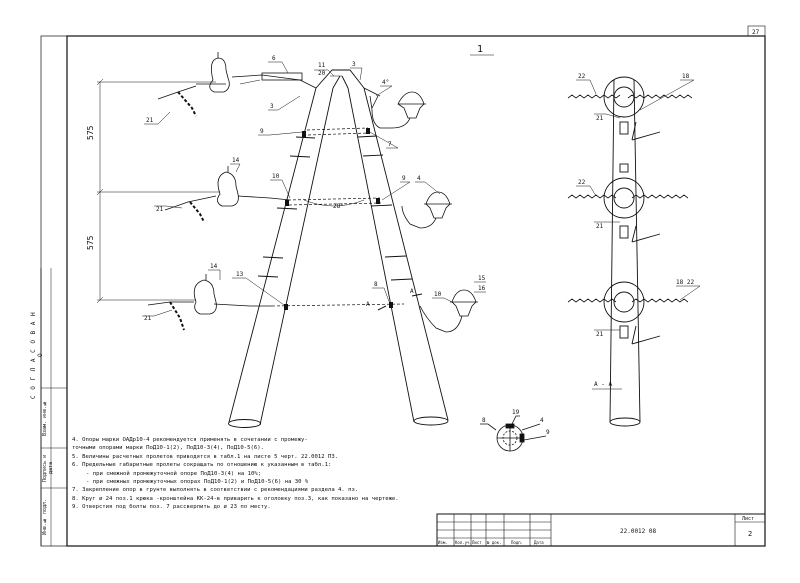 The width and height of the screenshot is (800, 583). What do you see at coordinates (385, 82) in the screenshot?
I see `label-4-top: 4°` at bounding box center [385, 82].